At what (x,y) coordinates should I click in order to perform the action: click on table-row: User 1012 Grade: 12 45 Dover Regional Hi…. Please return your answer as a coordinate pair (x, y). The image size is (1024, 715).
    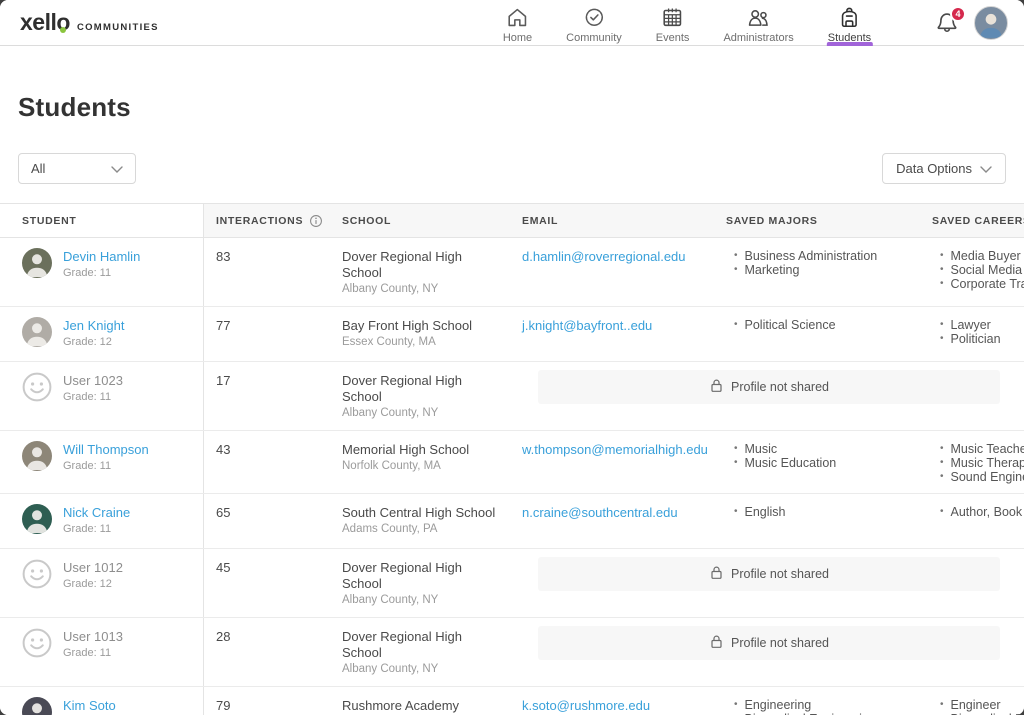
    Looking at the image, I should click on (512, 583).